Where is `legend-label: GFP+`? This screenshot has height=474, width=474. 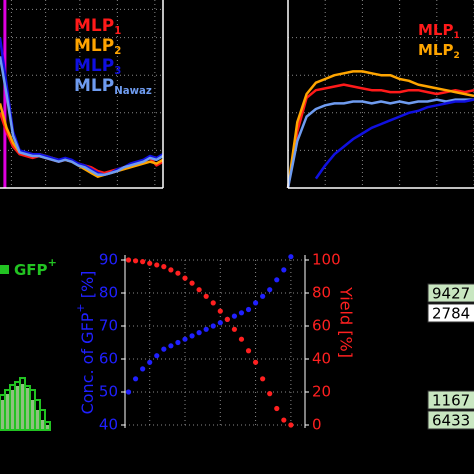
legend-label: GFP+ is located at coordinates (35, 267).